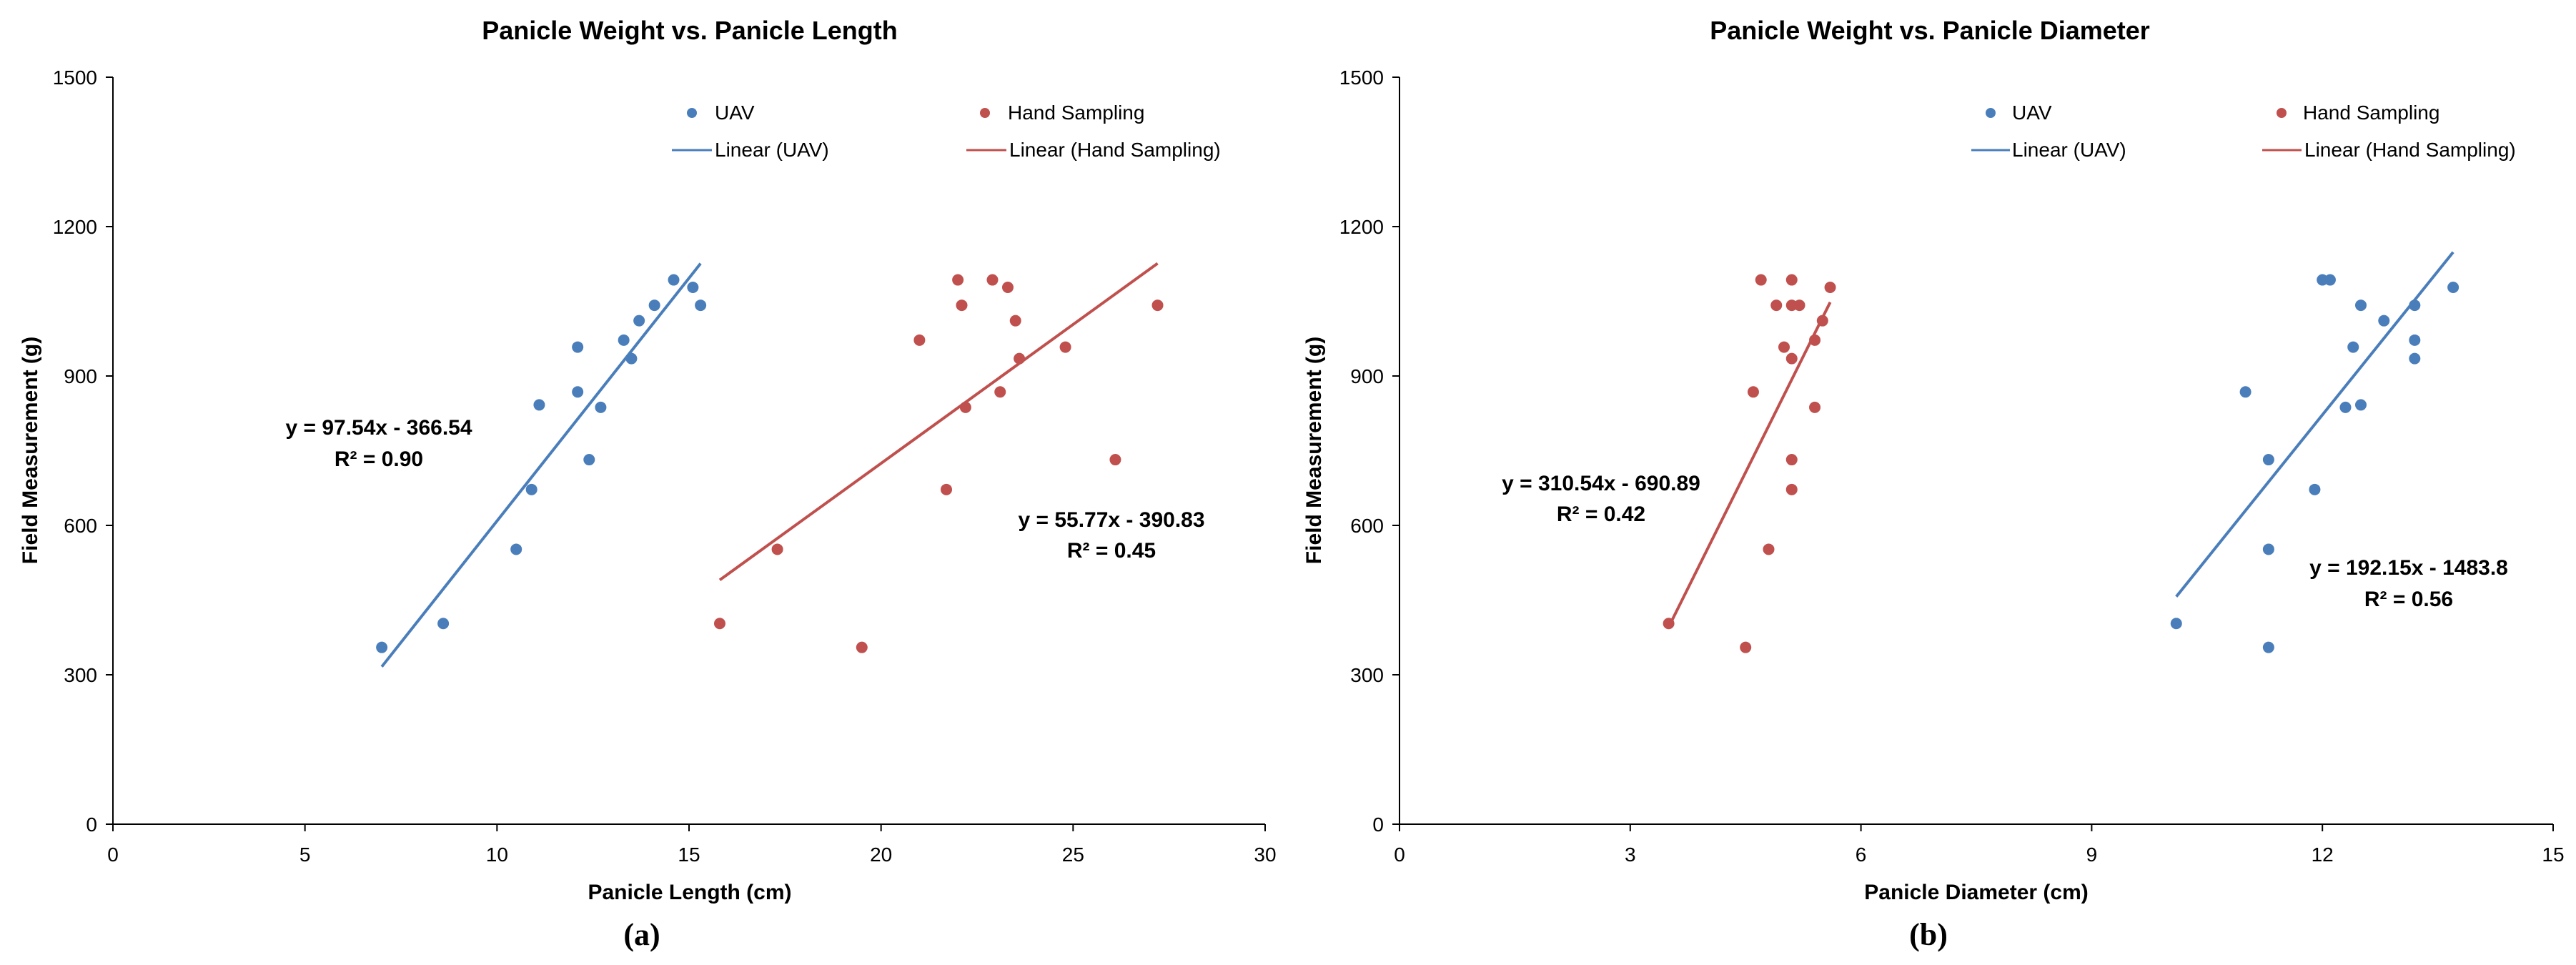 Image resolution: width=2576 pixels, height=965 pixels. Describe the element at coordinates (1631, 855) in the screenshot. I see `x-tick-label: 3` at that location.